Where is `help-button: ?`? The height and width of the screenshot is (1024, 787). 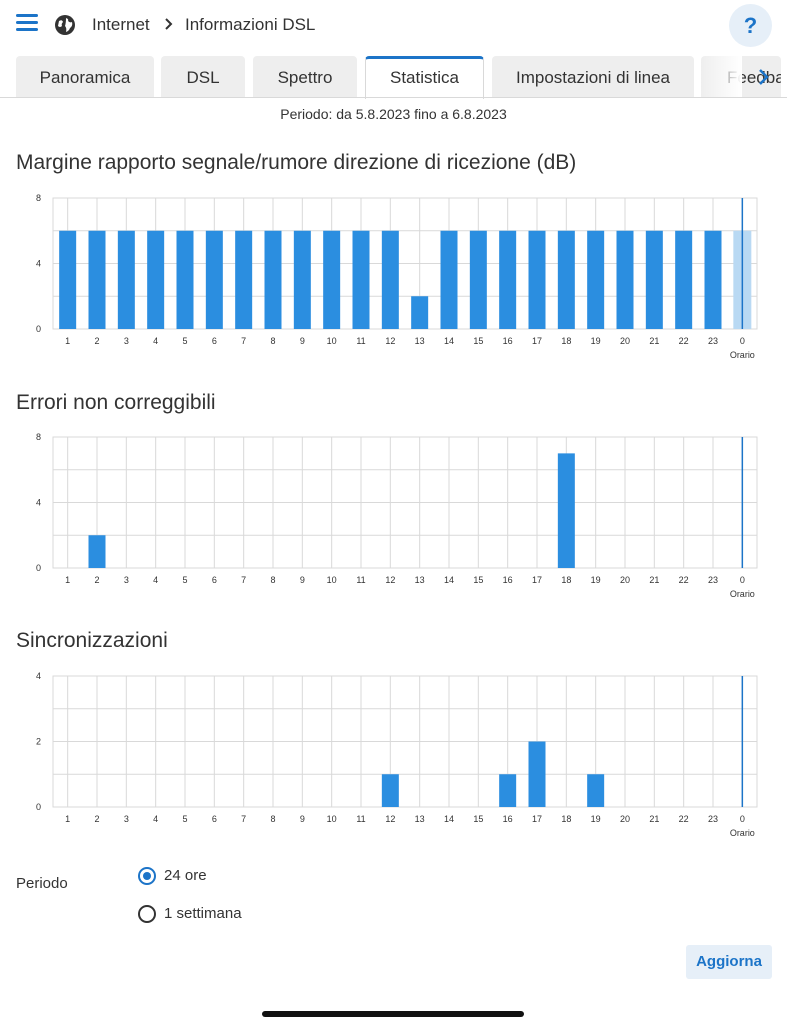 help-button: ? is located at coordinates (750, 25).